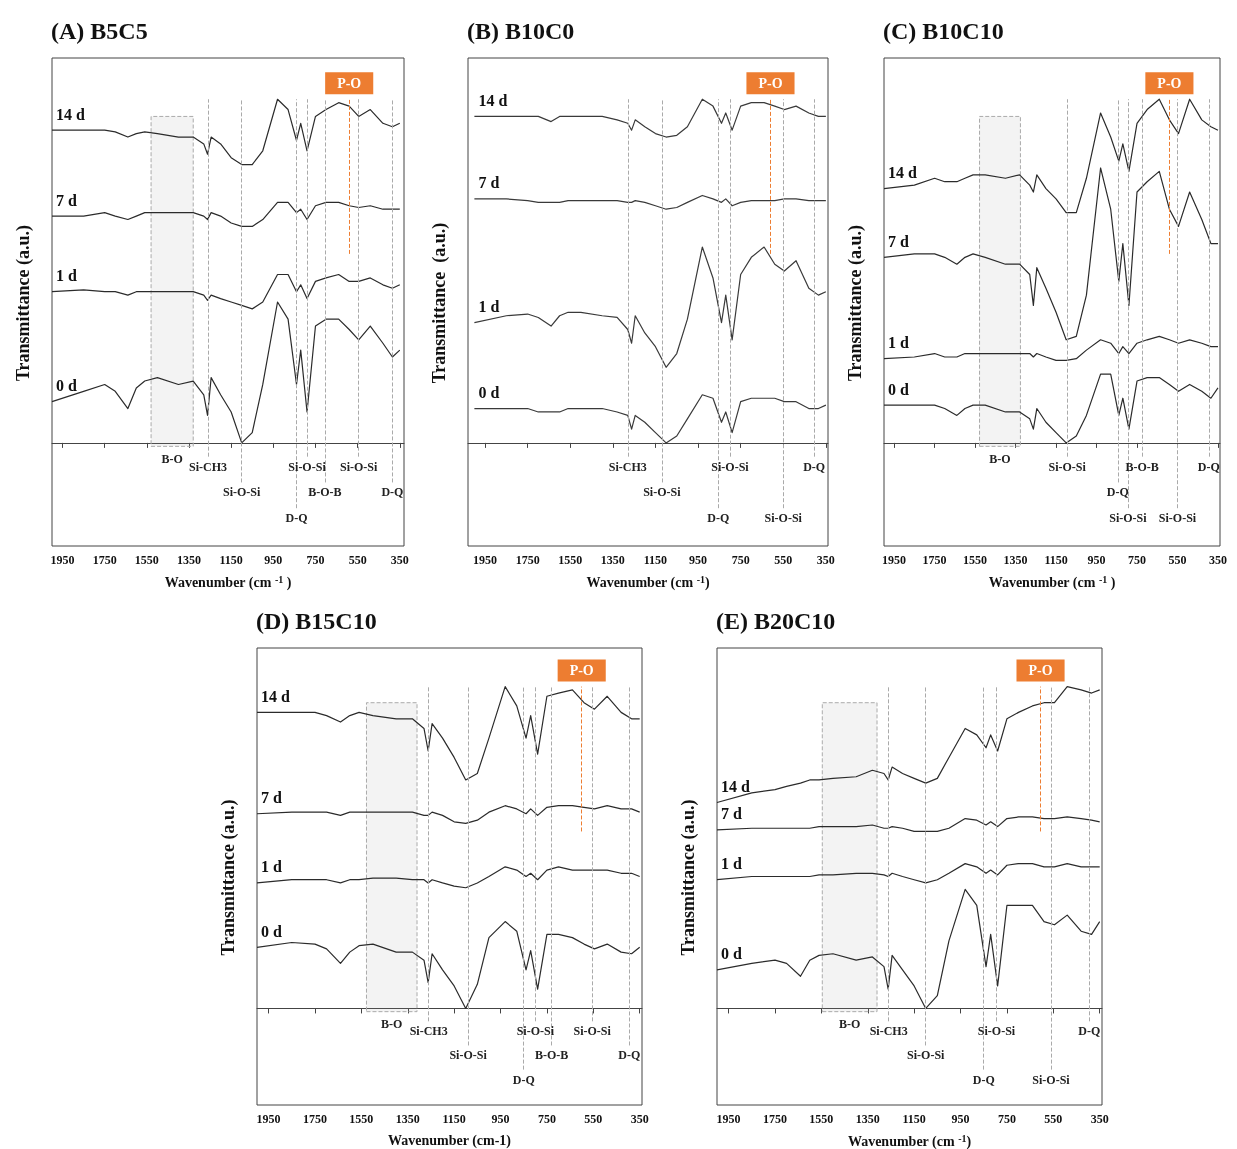 The height and width of the screenshot is (1149, 1237). I want to click on chart-title: (E) B20C10, so click(776, 621).